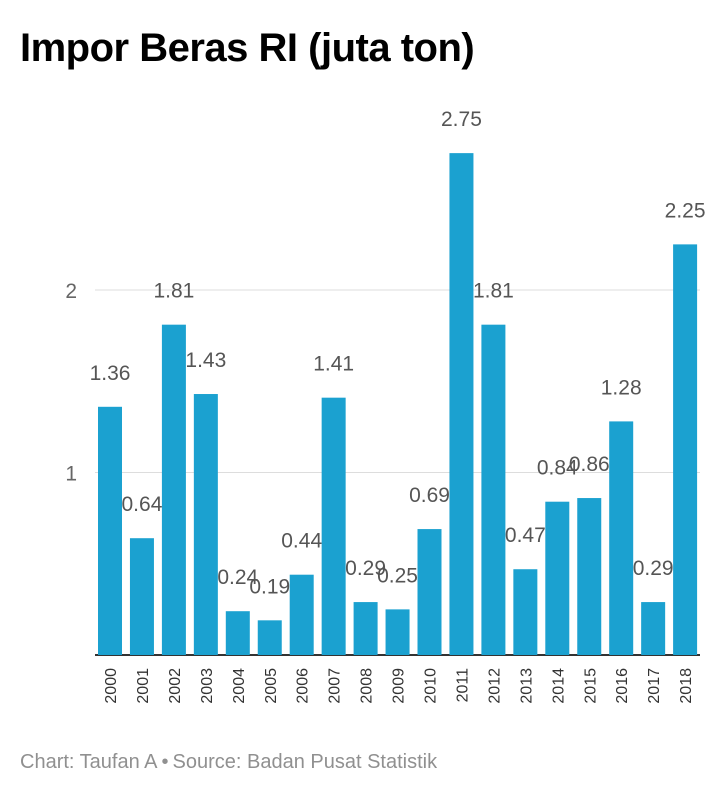 The height and width of the screenshot is (799, 720). What do you see at coordinates (205, 360) in the screenshot?
I see `data-label: 1.43` at bounding box center [205, 360].